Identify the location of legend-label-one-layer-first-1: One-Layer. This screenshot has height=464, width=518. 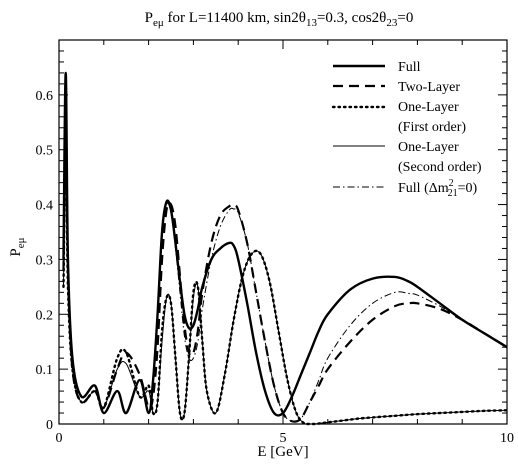
(428, 107).